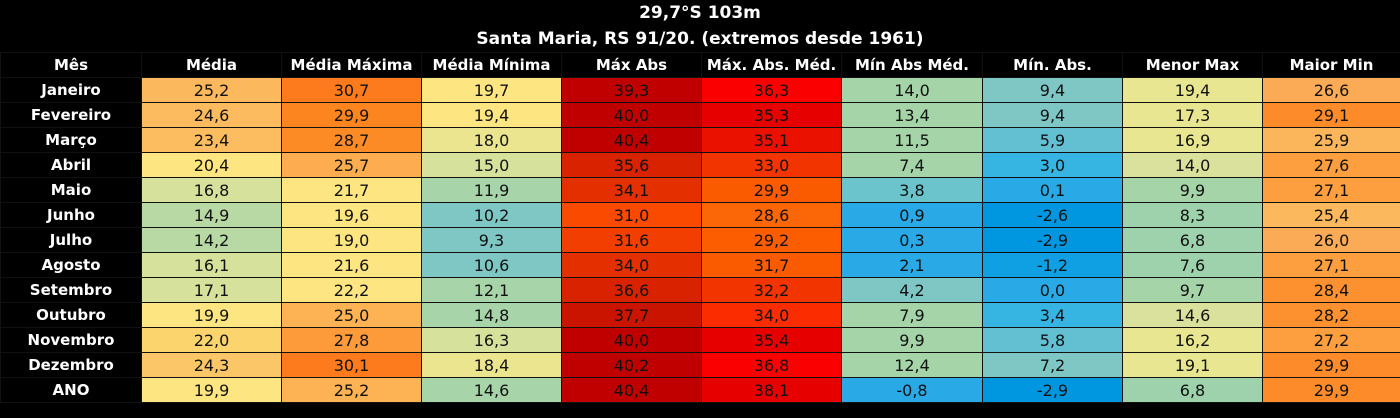  What do you see at coordinates (211, 365) in the screenshot?
I see `value-cell: 24,3` at bounding box center [211, 365].